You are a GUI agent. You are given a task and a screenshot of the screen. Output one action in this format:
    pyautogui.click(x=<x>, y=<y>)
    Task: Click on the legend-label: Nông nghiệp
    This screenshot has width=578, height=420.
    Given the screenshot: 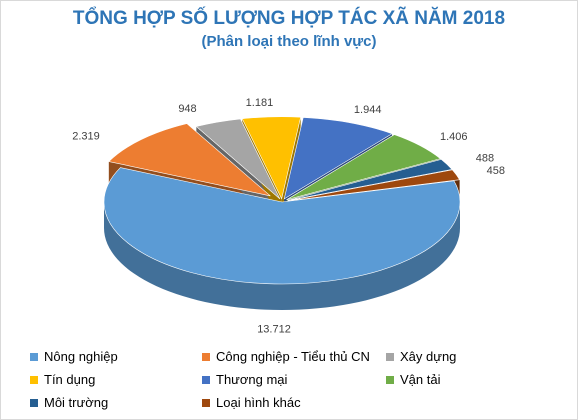 What is the action you would take?
    pyautogui.click(x=81, y=356)
    